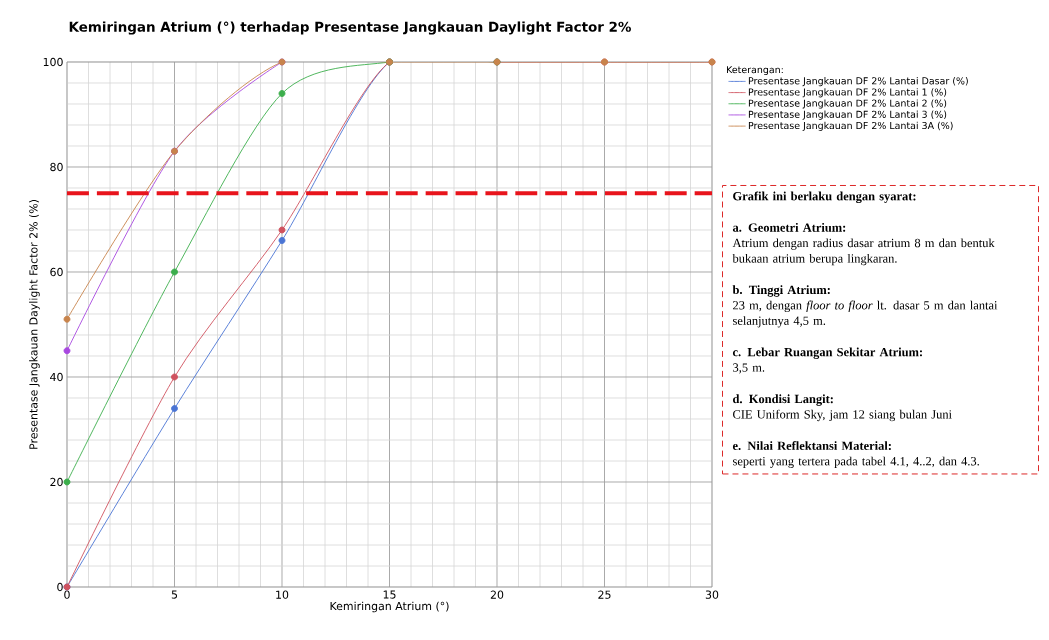  What do you see at coordinates (350, 28) in the screenshot?
I see `chart-title: Kemiringan Atrium (°) terhadap Presentase Jangkauan Daylight Factor 2%` at bounding box center [350, 28].